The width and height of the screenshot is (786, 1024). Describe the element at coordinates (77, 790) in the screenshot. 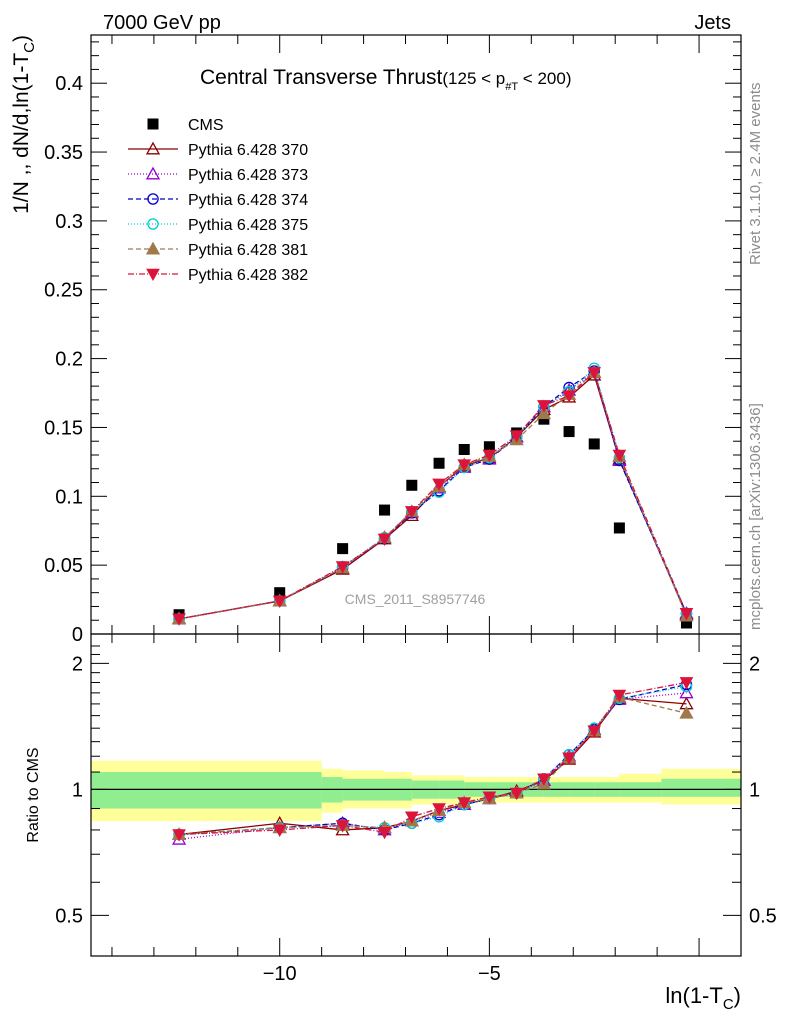

I see `ratio-y-tick-label: 1` at that location.